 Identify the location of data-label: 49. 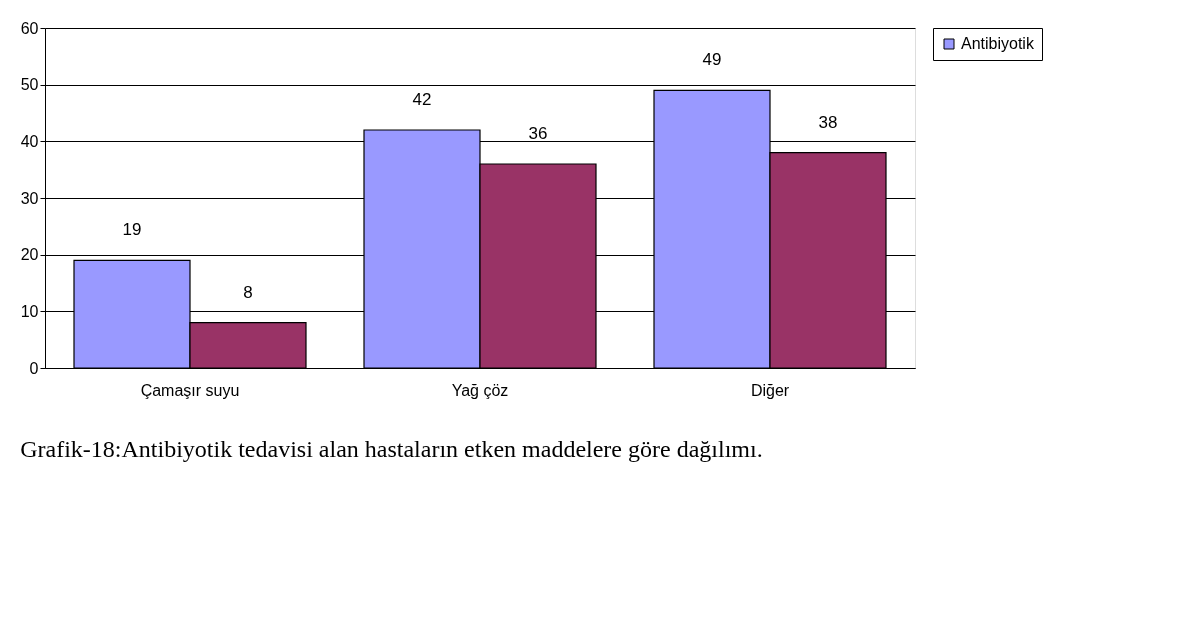
(712, 60).